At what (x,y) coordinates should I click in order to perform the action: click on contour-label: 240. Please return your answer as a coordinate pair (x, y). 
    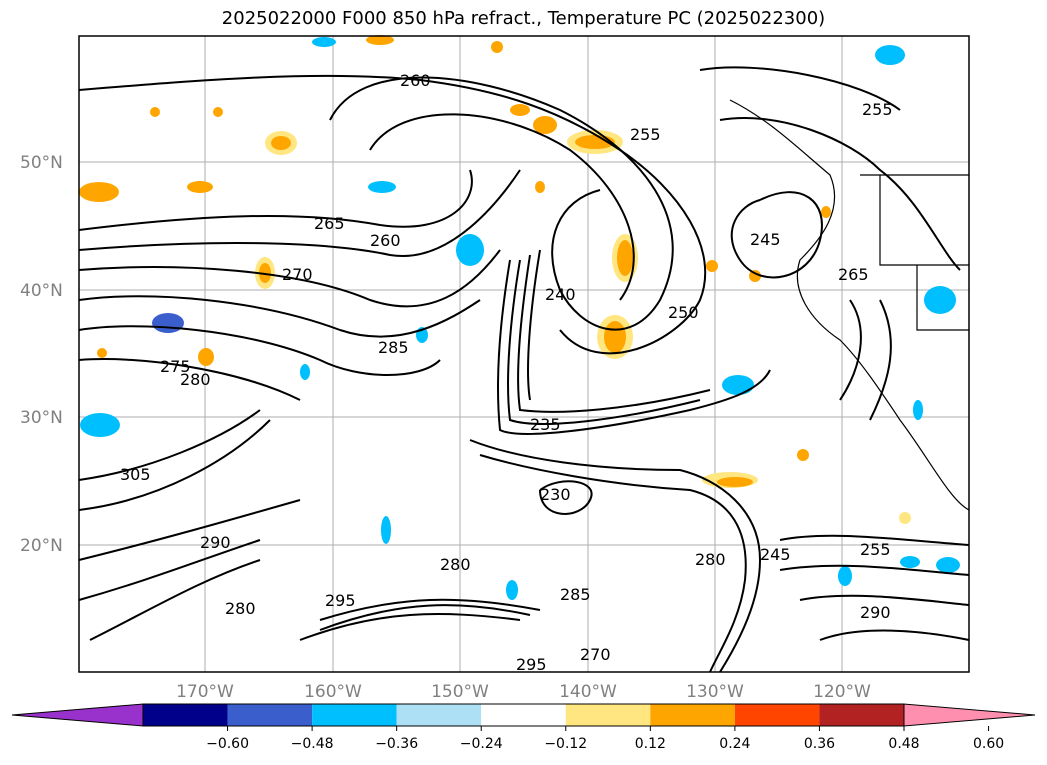
    Looking at the image, I should click on (560, 294).